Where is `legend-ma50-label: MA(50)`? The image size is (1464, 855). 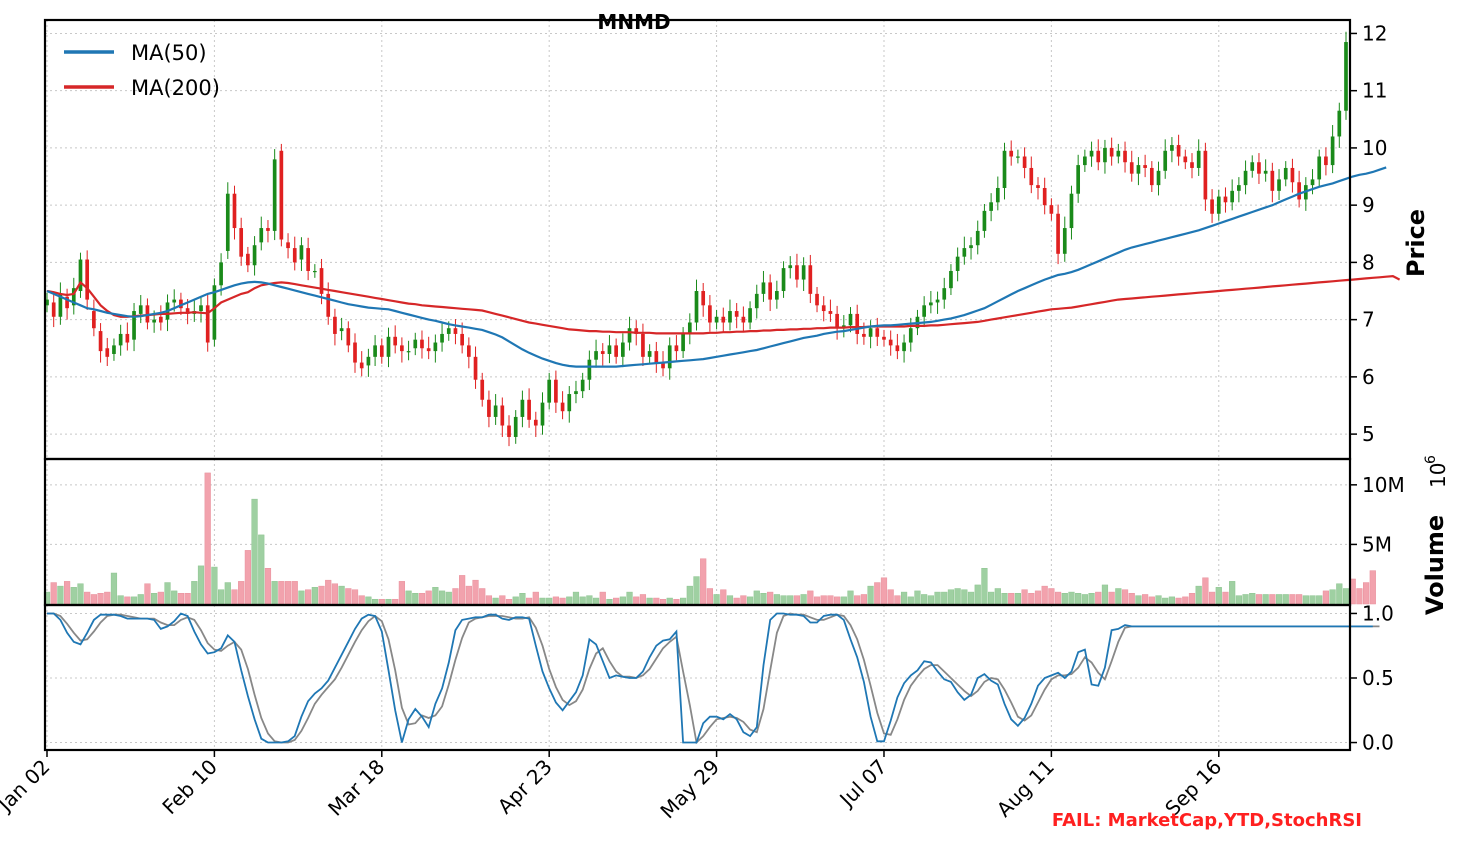
legend-ma50-label: MA(50) is located at coordinates (169, 53).